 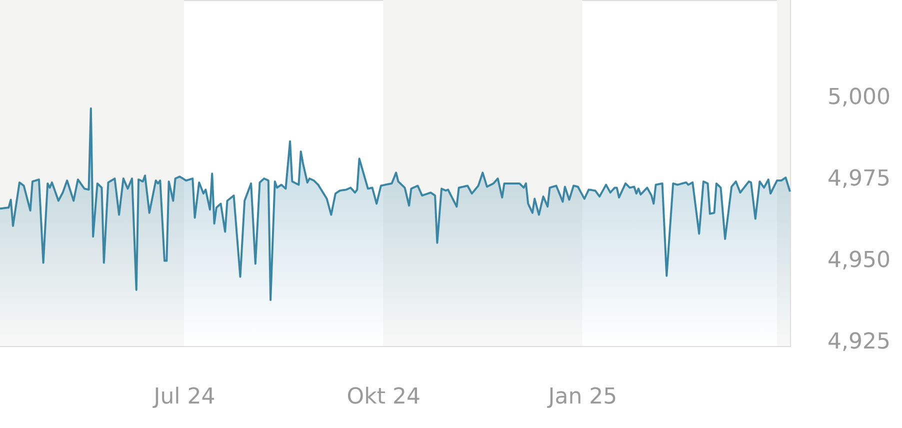 I want to click on y-tick-label: 4,925, so click(x=859, y=342).